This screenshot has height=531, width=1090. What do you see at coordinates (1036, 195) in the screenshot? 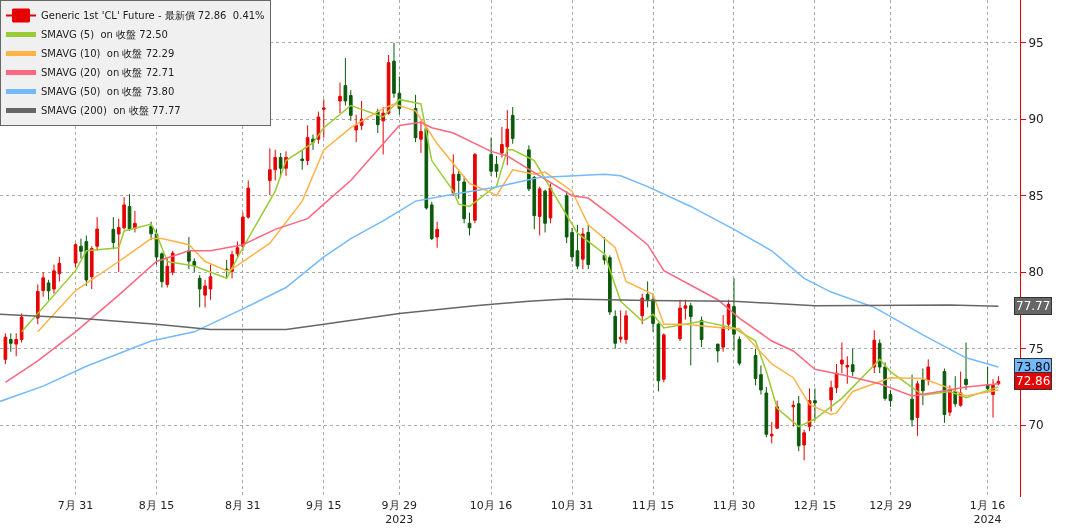
I see `y-tick-label: 85` at bounding box center [1036, 195].